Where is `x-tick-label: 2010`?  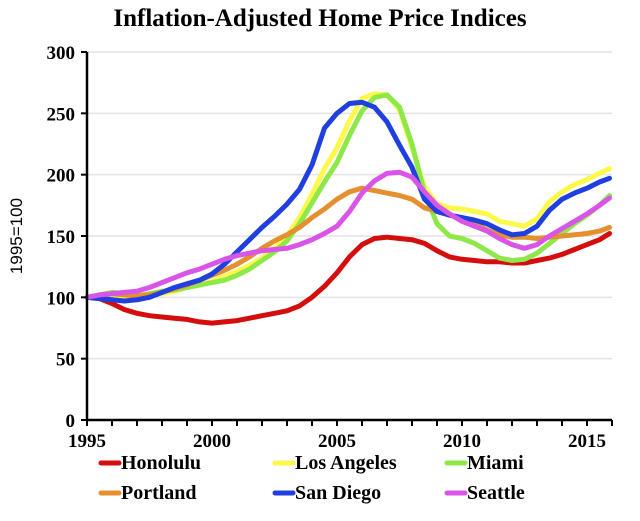
x-tick-label: 2010 is located at coordinates (462, 441).